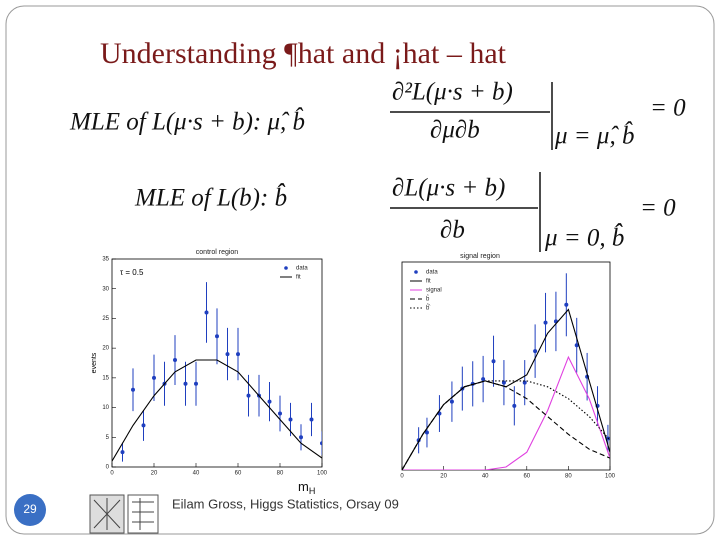 The height and width of the screenshot is (545, 720). What do you see at coordinates (108, 438) in the screenshot?
I see `y-tick-label: 5` at bounding box center [108, 438].